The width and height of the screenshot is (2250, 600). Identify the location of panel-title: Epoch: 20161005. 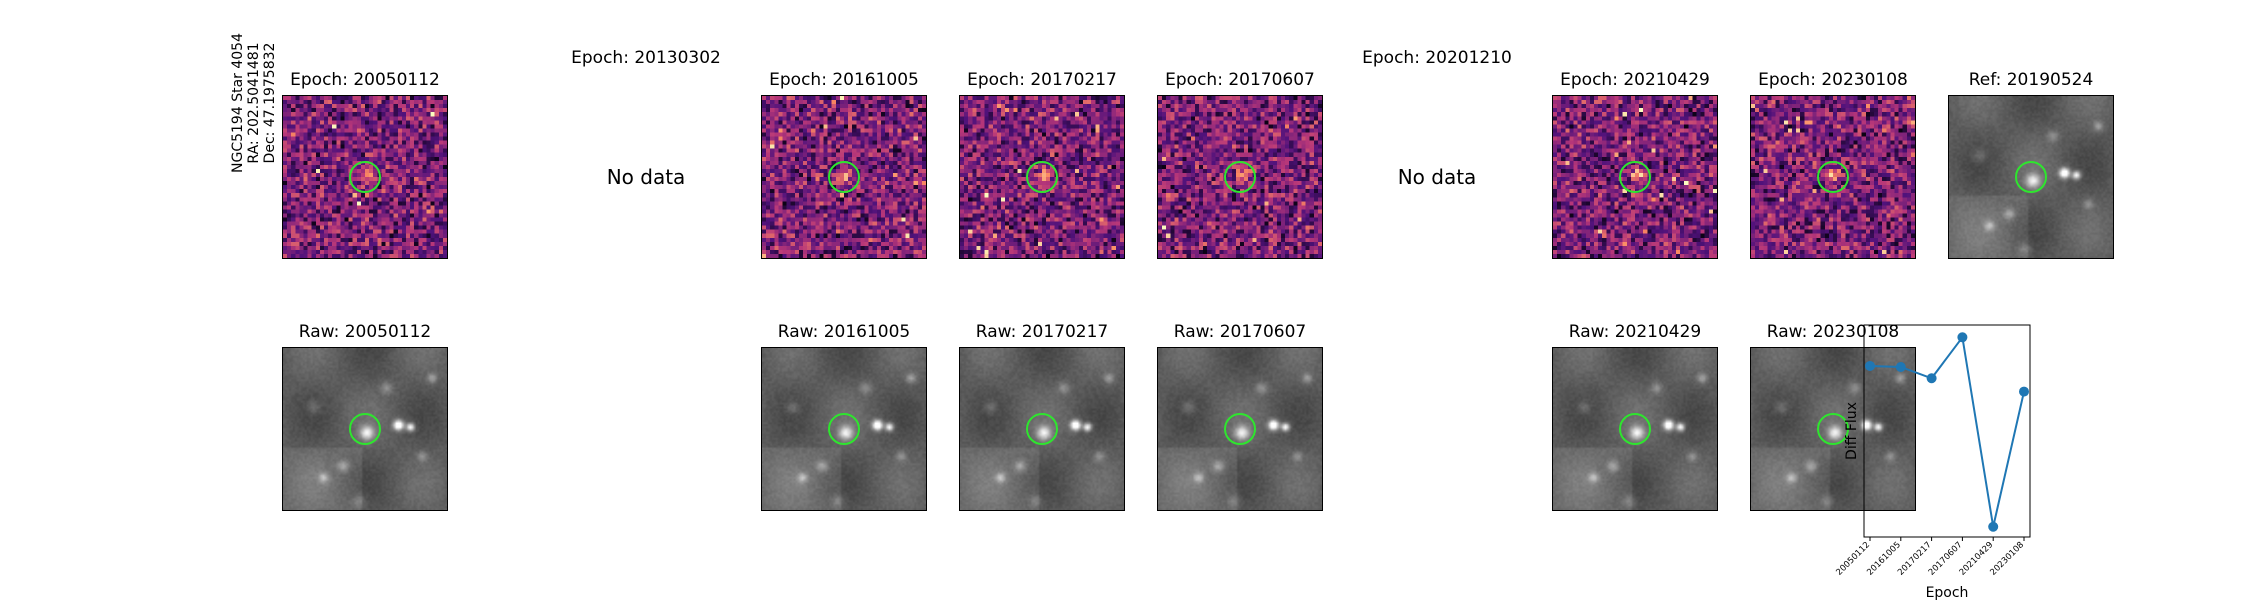
(844, 80).